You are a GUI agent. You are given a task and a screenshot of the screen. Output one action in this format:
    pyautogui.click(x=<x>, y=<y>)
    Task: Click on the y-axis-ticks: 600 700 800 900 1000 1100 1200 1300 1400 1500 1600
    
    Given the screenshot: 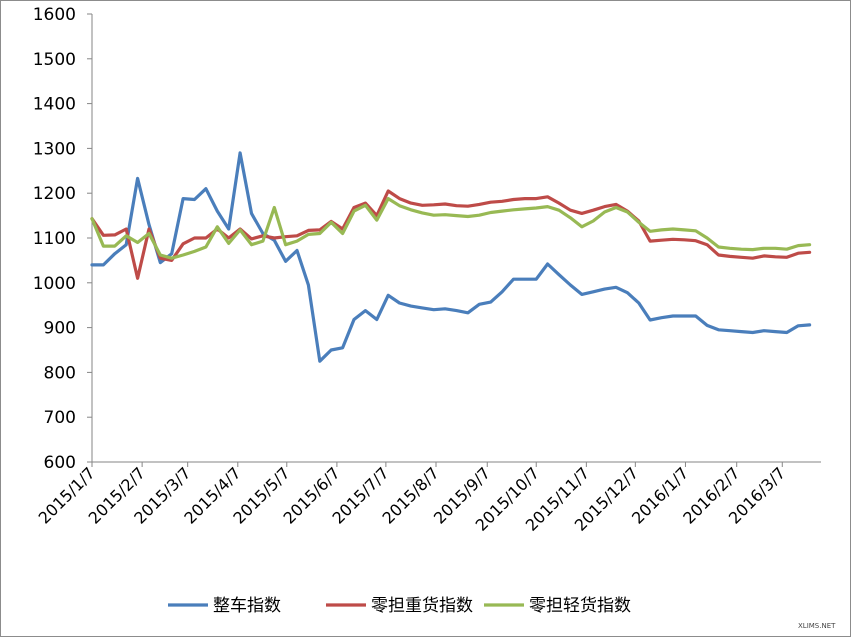 What is the action you would take?
    pyautogui.click(x=62, y=239)
    